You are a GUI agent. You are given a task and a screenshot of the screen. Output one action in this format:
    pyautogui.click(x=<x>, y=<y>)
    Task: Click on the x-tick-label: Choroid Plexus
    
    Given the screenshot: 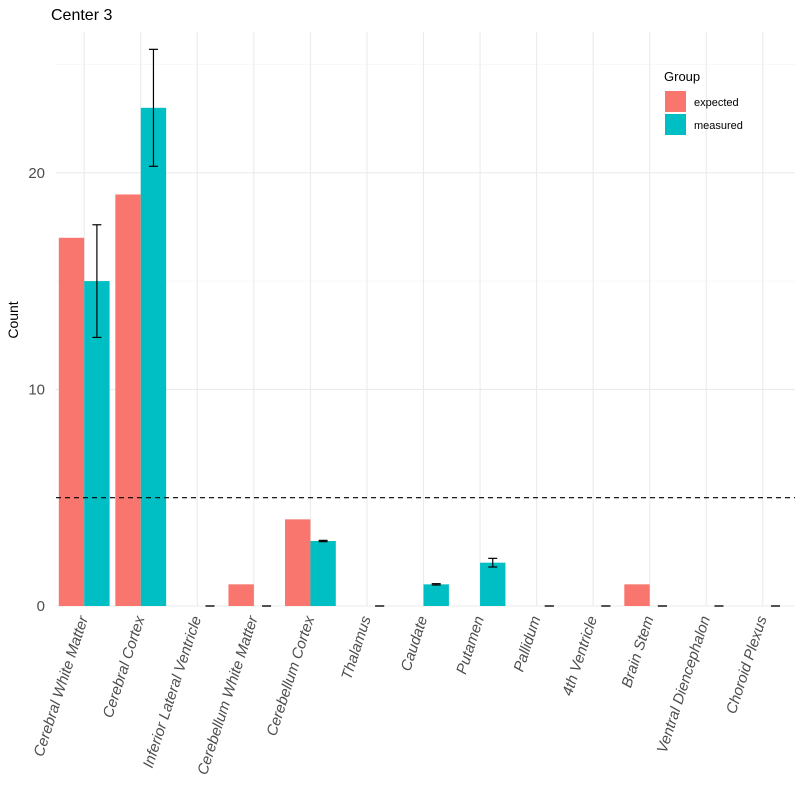 What is the action you would take?
    pyautogui.click(x=747, y=665)
    